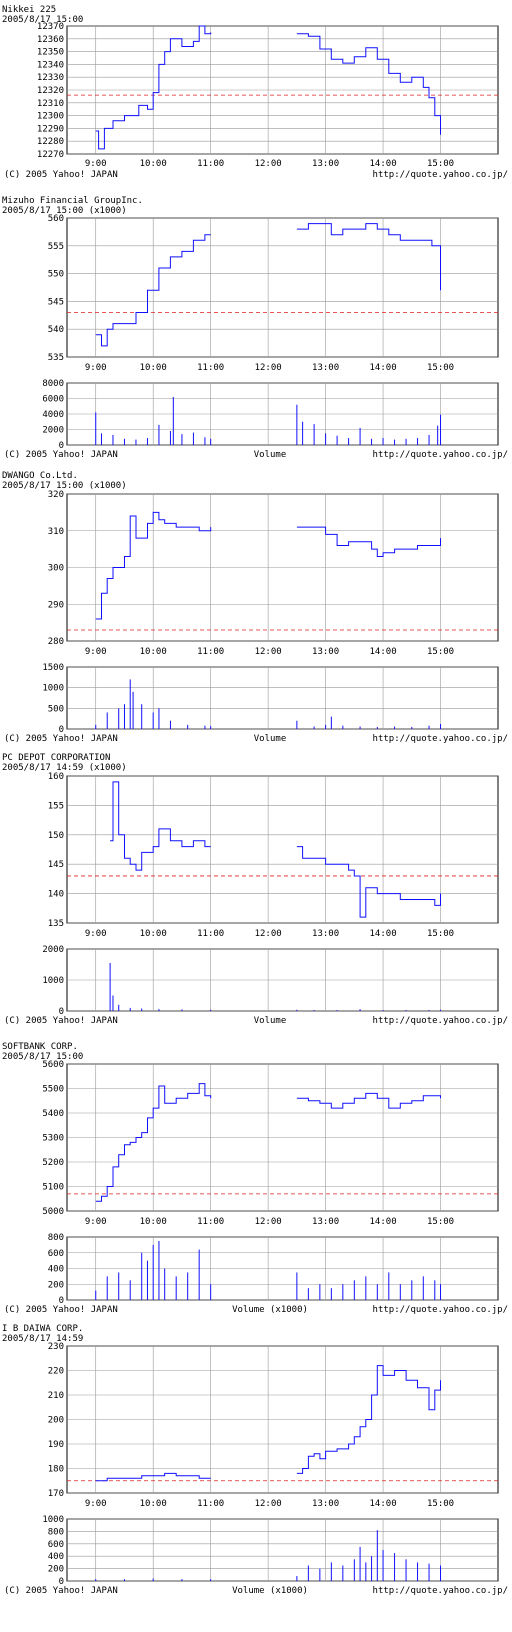 The height and width of the screenshot is (1632, 512). Describe the element at coordinates (53, 1114) in the screenshot. I see `y-tick-label: 5400` at that location.